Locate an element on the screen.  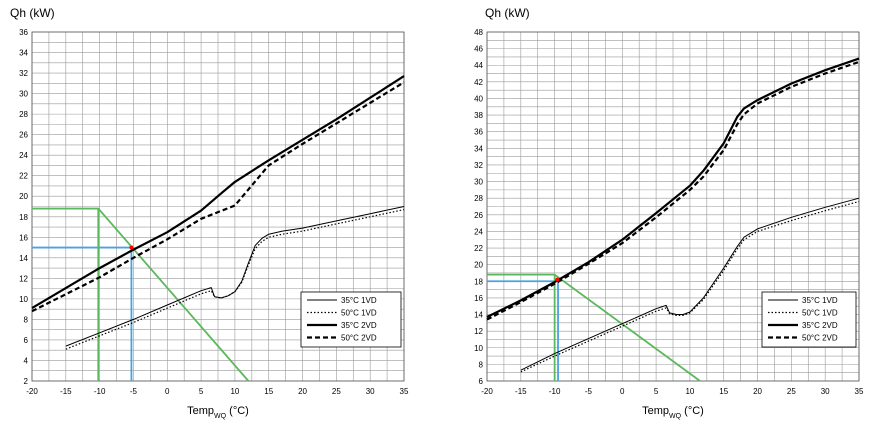
y-tick-label: 40 is located at coordinates (478, 98).